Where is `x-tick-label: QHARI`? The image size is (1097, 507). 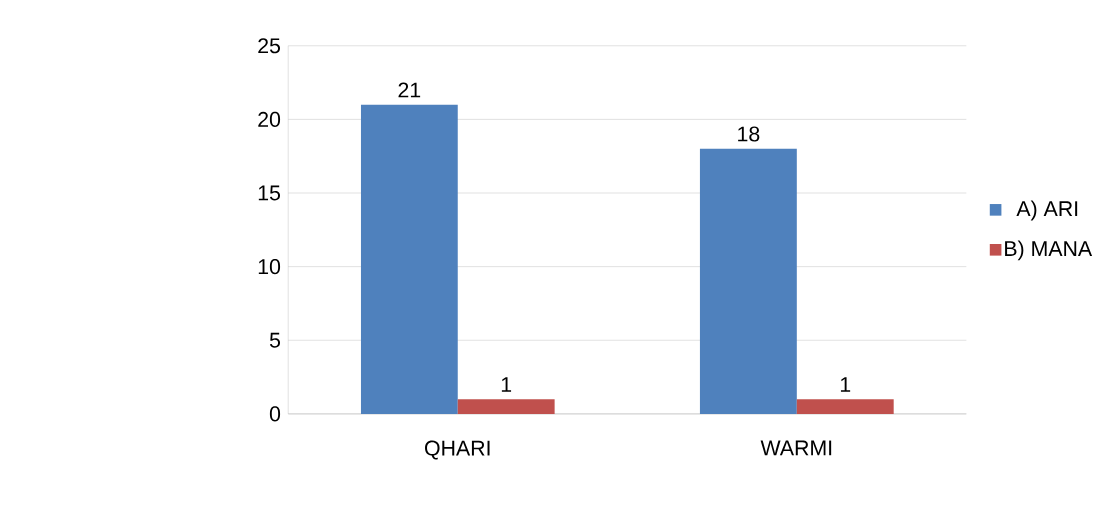 x-tick-label: QHARI is located at coordinates (457, 450).